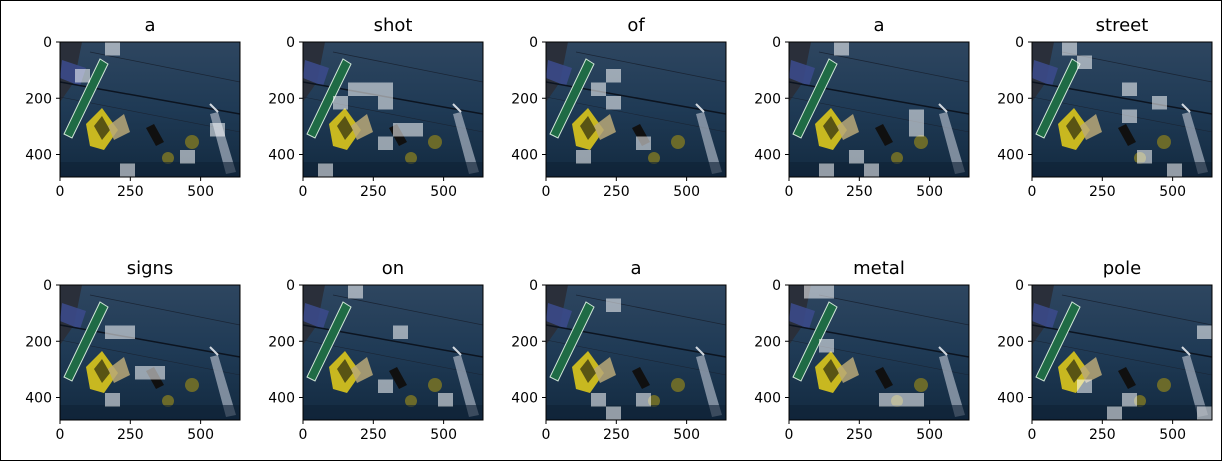  Describe the element at coordinates (376, 107) in the screenshot. I see `attention-panel: shot 0 250 500 0 200 400` at that location.